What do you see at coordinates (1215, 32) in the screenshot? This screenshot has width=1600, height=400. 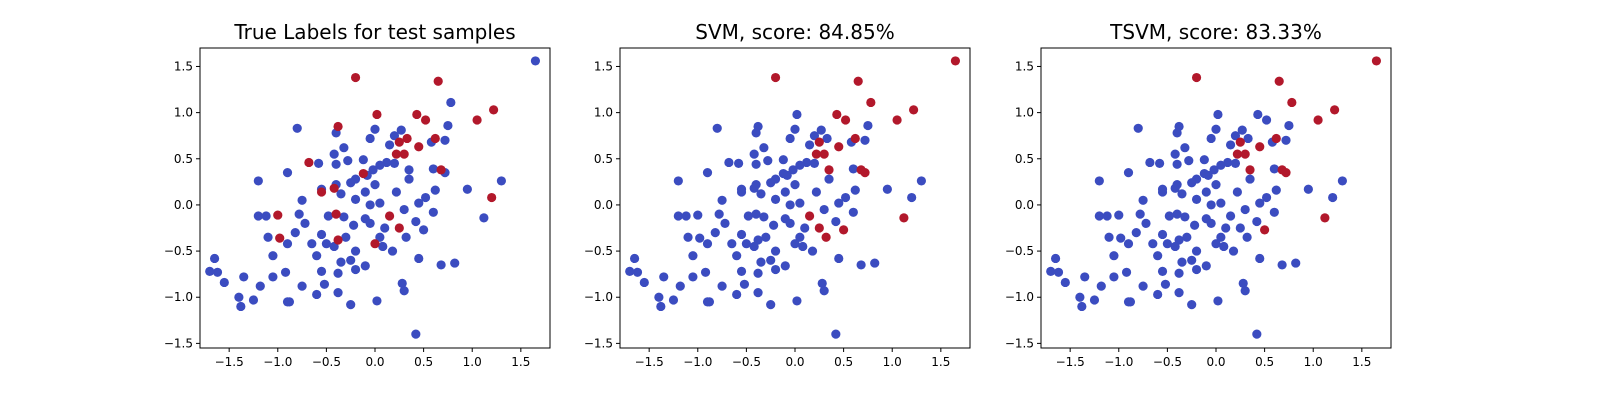 I see `chart-title-tsvm: TSVM, score: 83.33%` at bounding box center [1215, 32].